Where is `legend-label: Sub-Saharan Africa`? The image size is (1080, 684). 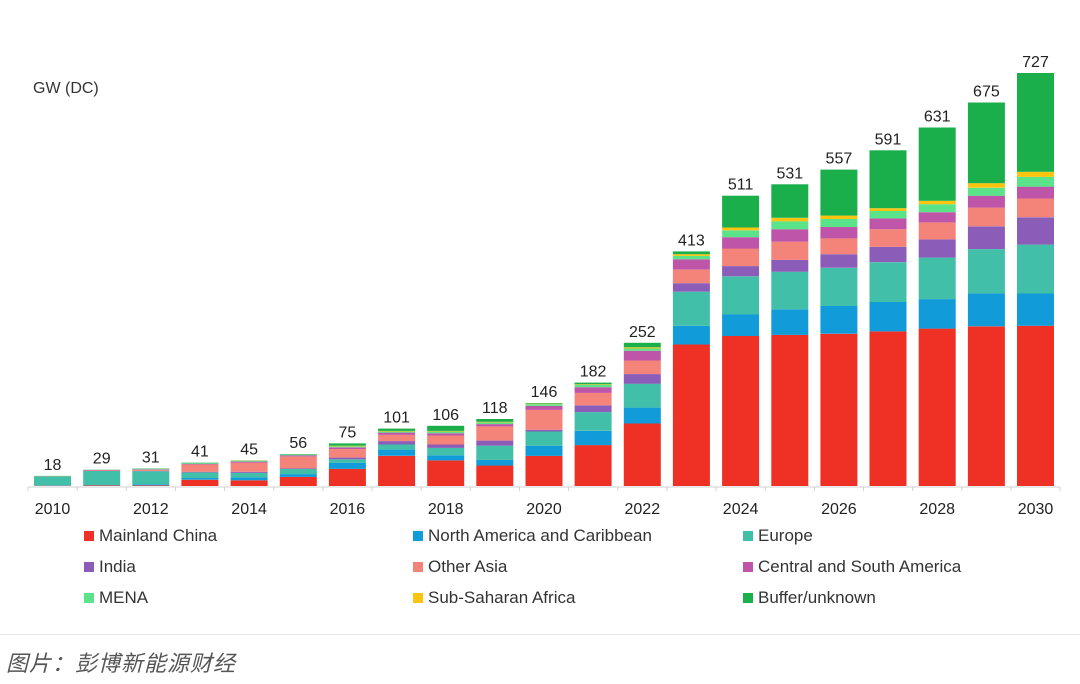 legend-label: Sub-Saharan Africa is located at coordinates (502, 597).